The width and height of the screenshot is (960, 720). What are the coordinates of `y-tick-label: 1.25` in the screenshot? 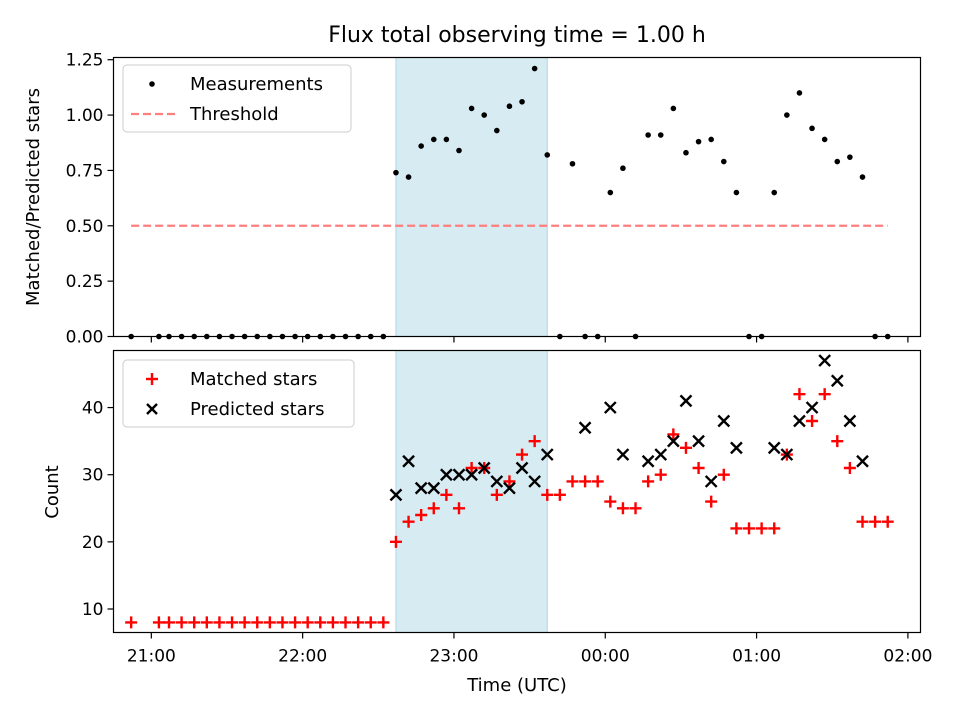 It's located at (85, 61).